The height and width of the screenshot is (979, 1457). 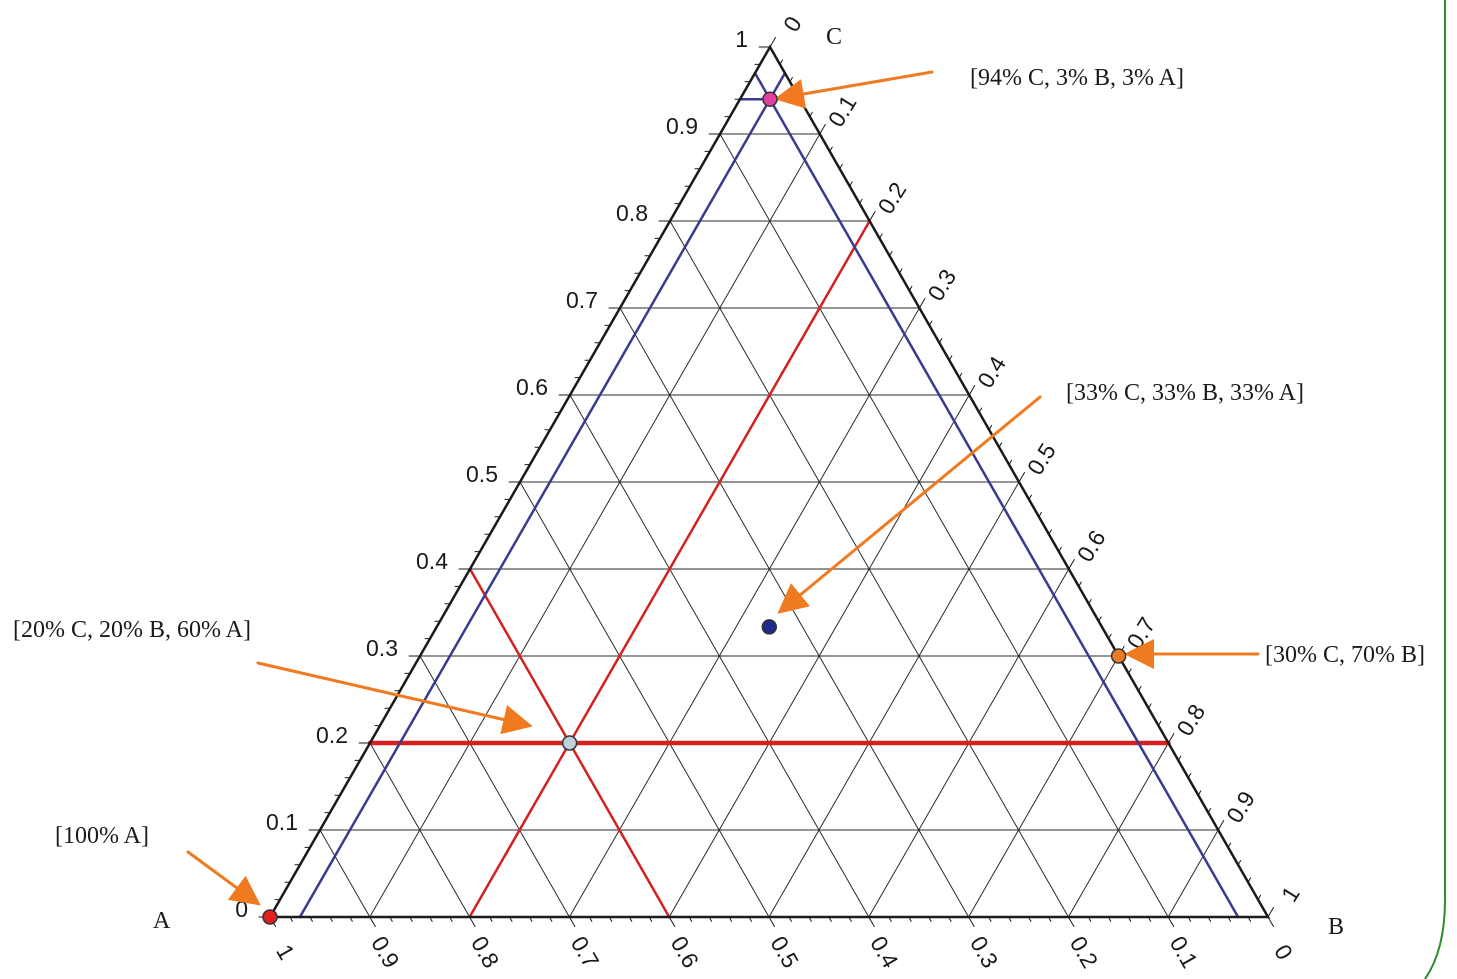 What do you see at coordinates (1084, 952) in the screenshot?
I see `tick-label-bottom-8: 0.2` at bounding box center [1084, 952].